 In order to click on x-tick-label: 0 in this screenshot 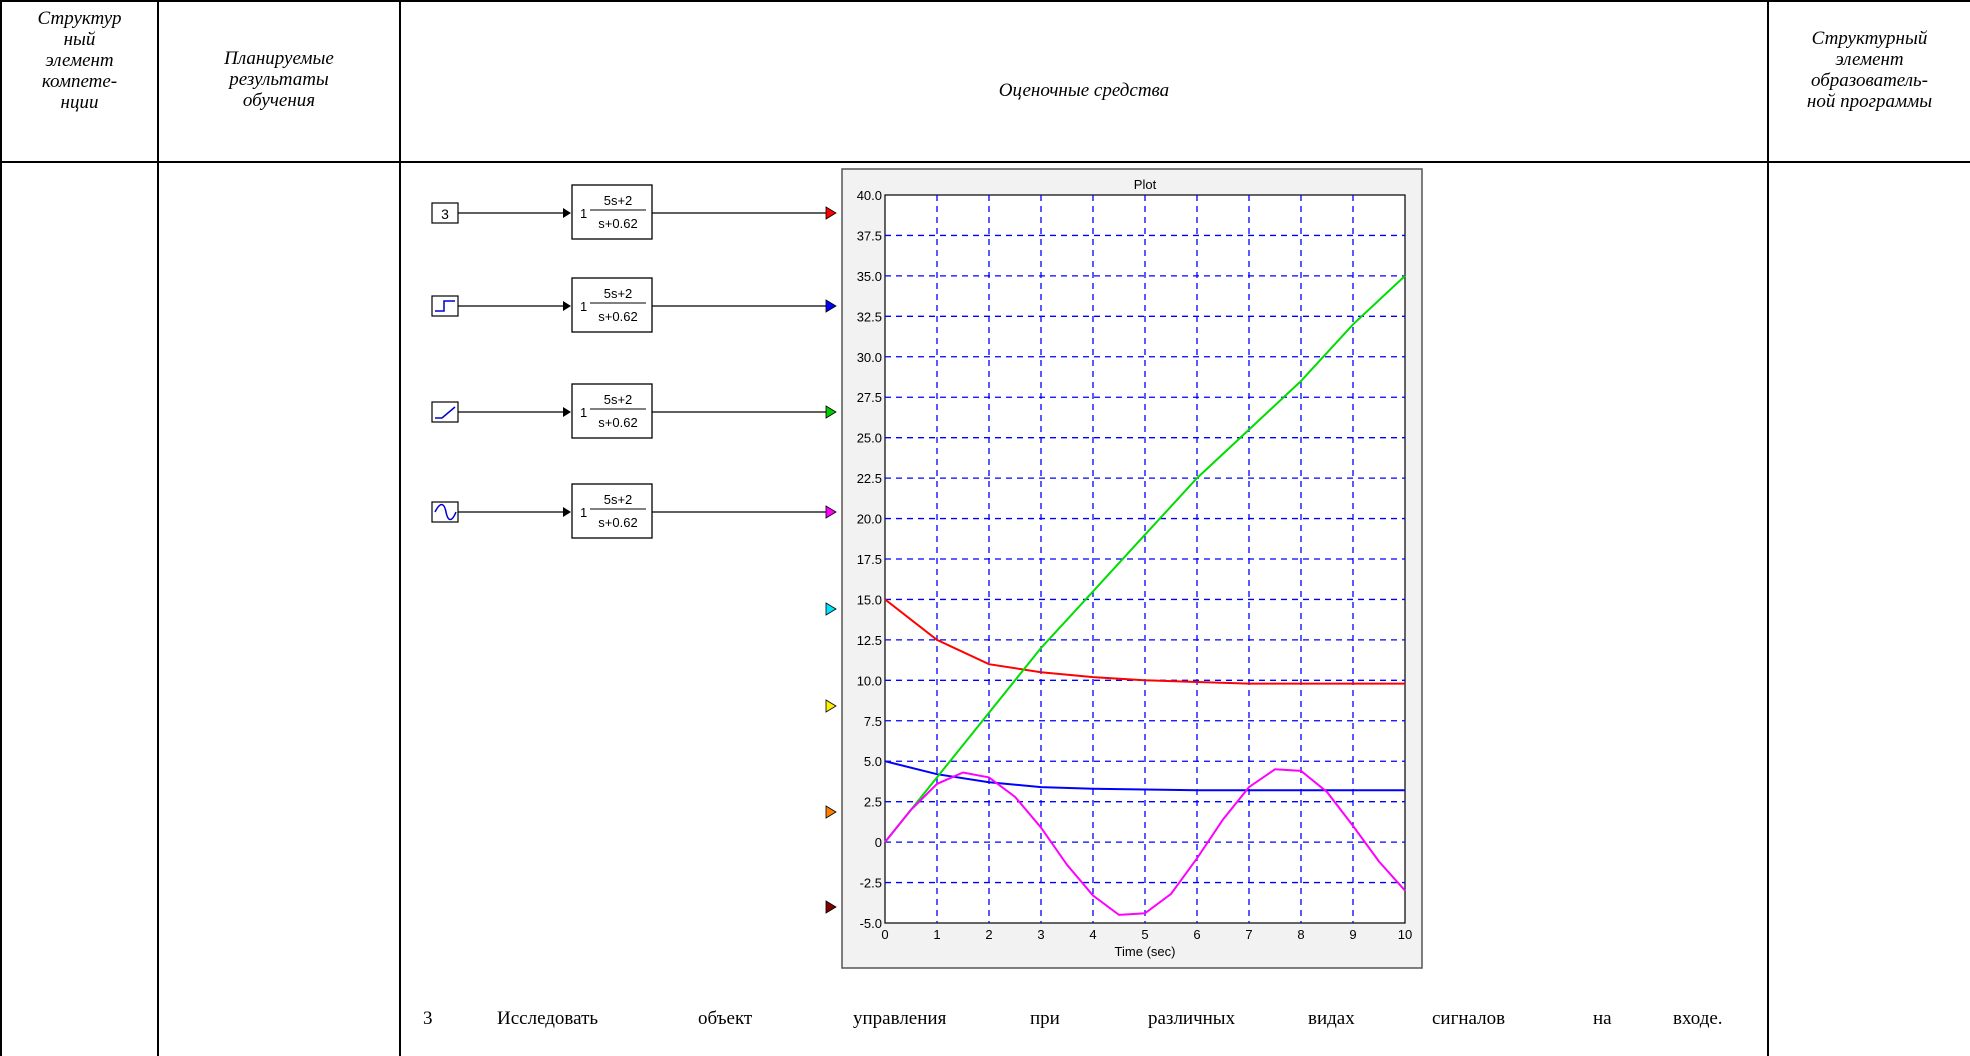, I will do `click(884, 934)`.